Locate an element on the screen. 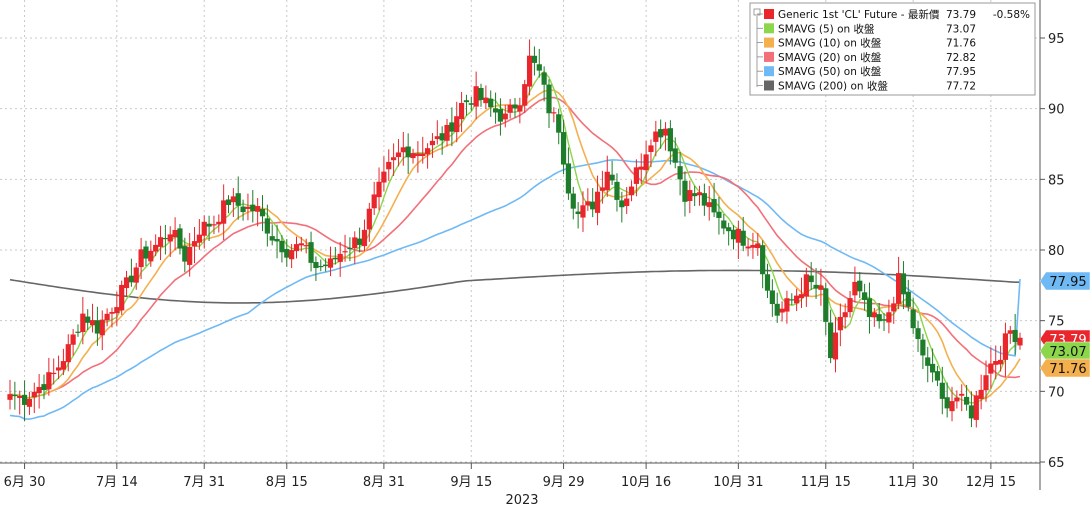 This screenshot has width=1090, height=511. y-tick-label: 85 is located at coordinates (1056, 180).